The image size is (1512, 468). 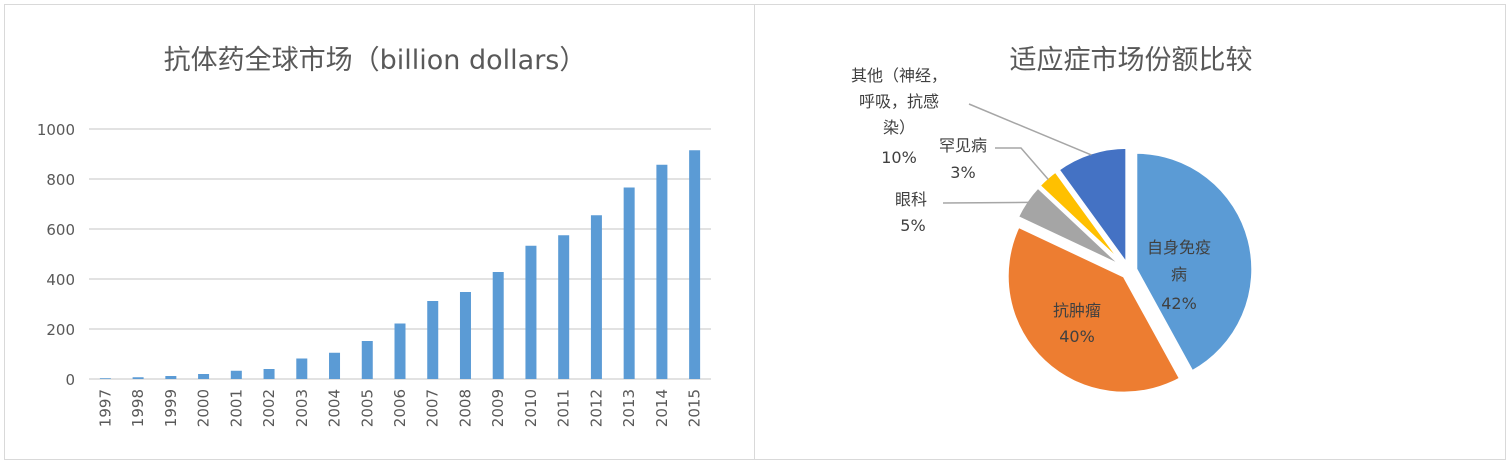 What do you see at coordinates (911, 199) in the screenshot?
I see `pie-slice-label: 眼科` at bounding box center [911, 199].